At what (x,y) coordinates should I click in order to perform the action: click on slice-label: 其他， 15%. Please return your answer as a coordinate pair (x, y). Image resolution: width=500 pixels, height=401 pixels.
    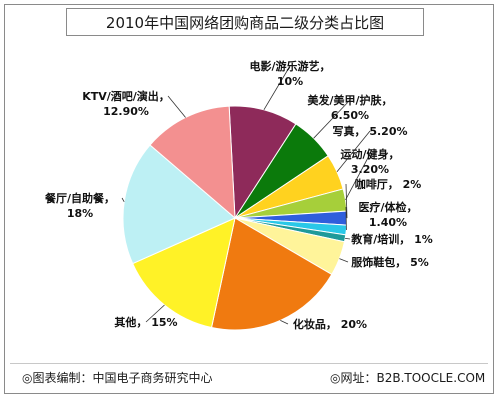
    Looking at the image, I should click on (145, 322).